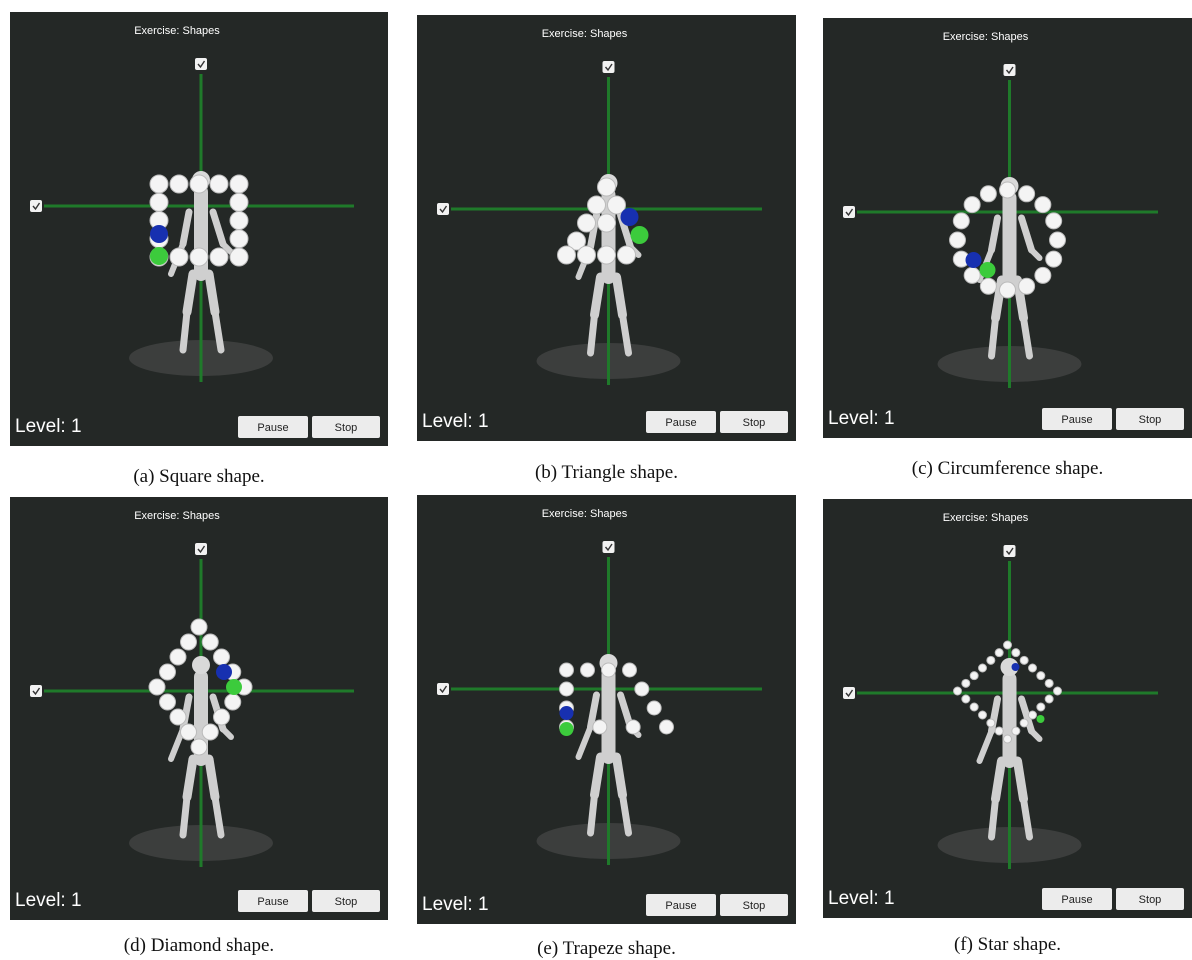 Image resolution: width=1192 pixels, height=960 pixels. I want to click on caption: (a) Square shape., so click(198, 476).